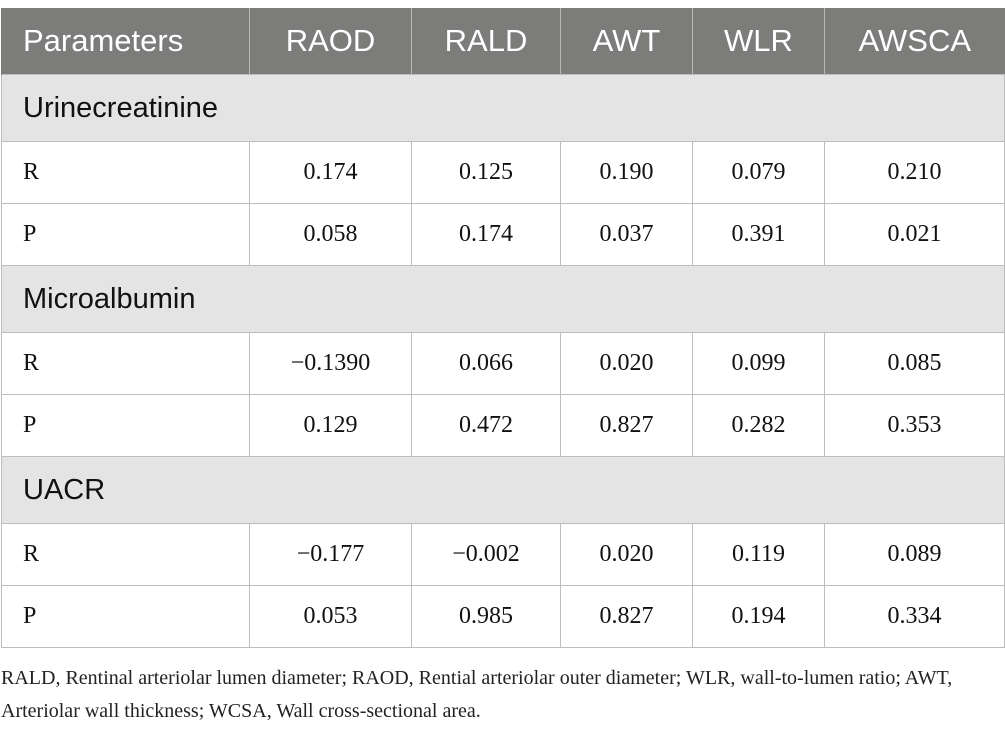 This screenshot has height=736, width=1005. I want to click on cell-wlr: 0.099, so click(758, 363).